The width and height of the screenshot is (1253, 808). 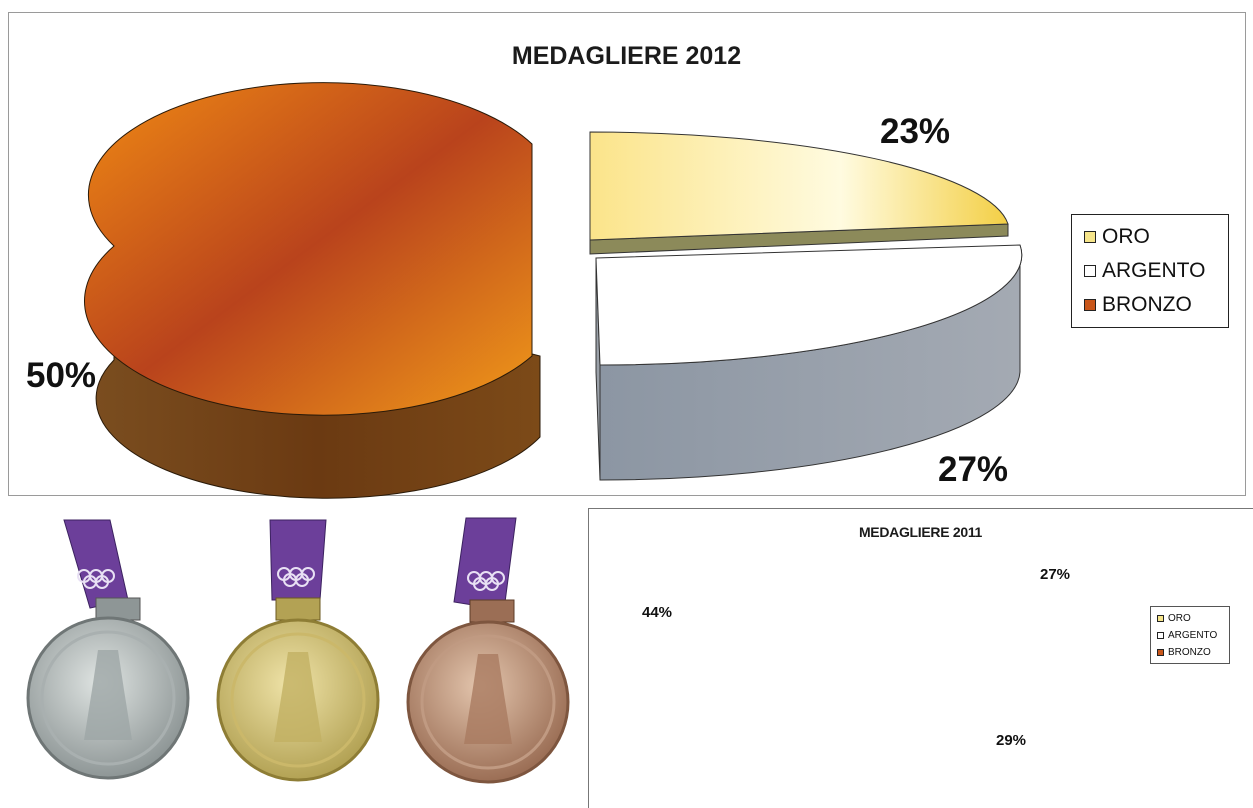 I want to click on legend-2011-label-oro: ORO, so click(x=1179, y=618).